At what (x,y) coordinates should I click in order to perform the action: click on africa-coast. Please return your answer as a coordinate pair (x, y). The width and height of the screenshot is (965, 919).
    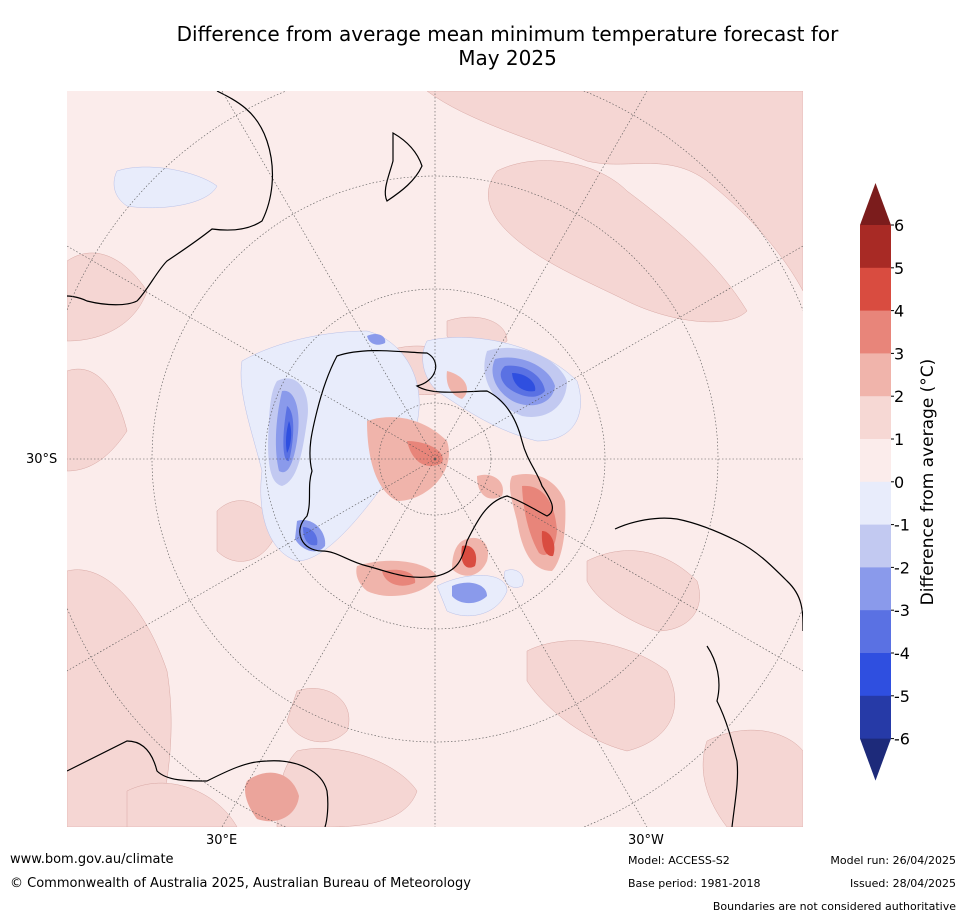
    Looking at the image, I should click on (198, 783).